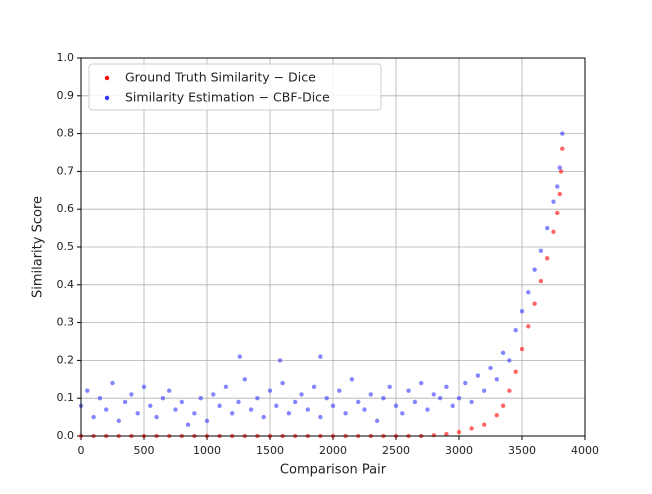  I want to click on y-tick-label: 0.9, so click(66, 95).